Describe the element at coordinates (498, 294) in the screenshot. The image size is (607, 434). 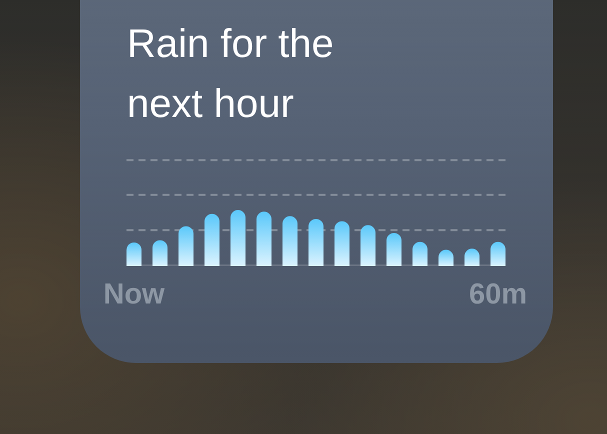
I see `x-tick-label: 60m` at that location.